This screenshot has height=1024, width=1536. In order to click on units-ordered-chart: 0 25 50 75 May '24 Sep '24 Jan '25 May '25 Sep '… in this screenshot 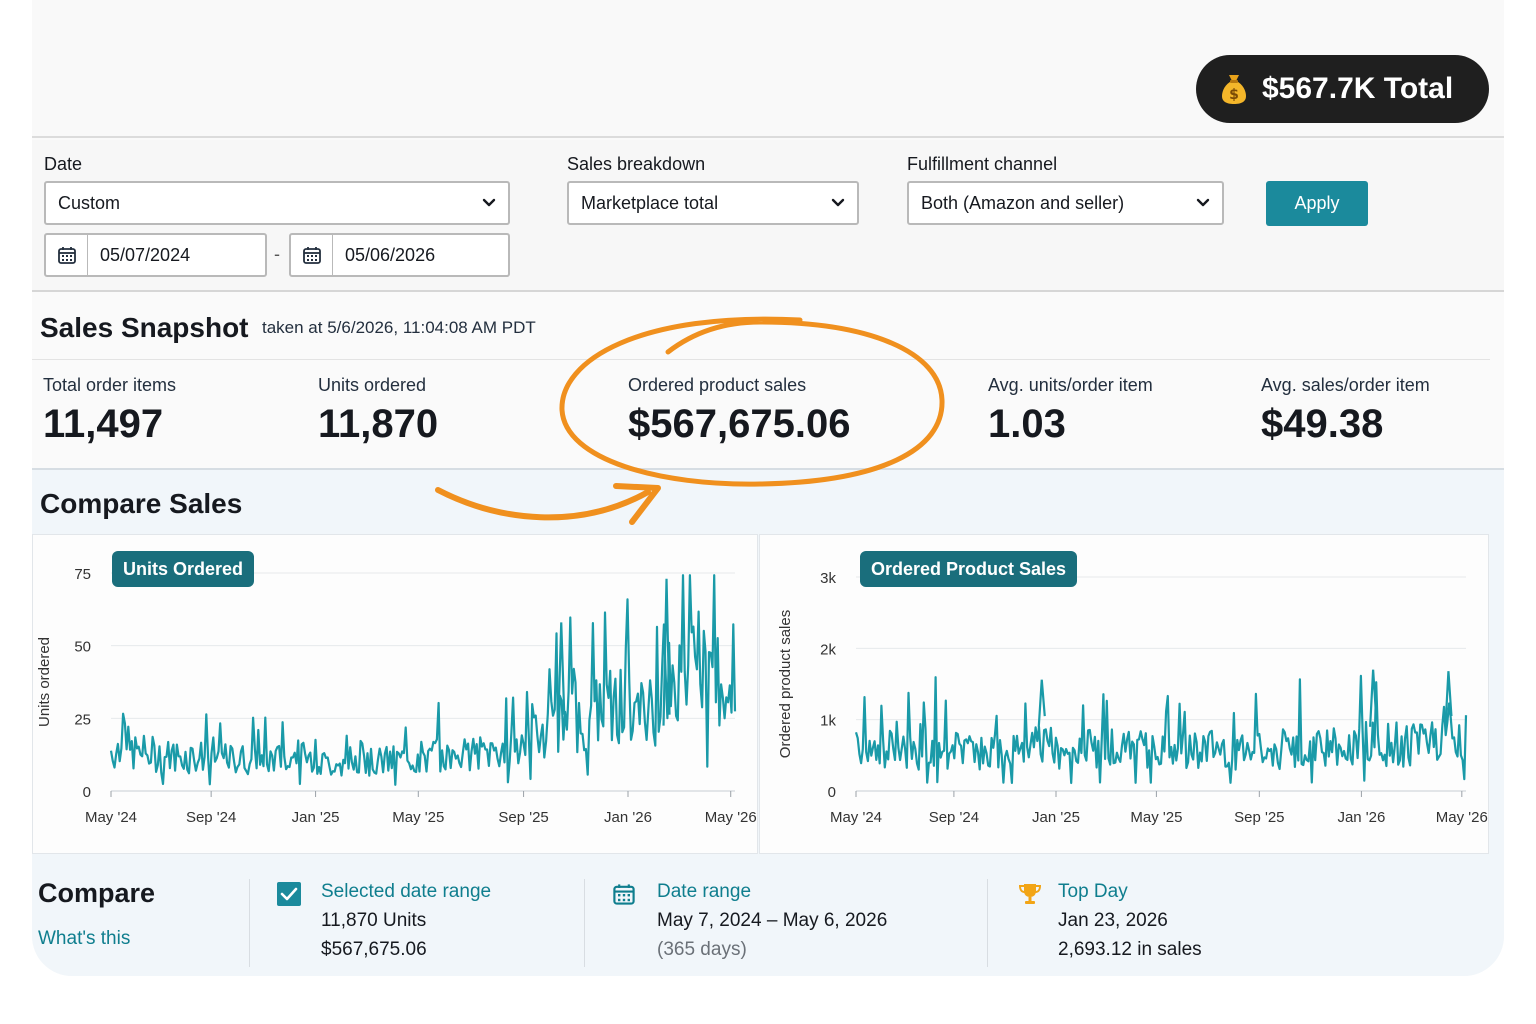, I will do `click(395, 694)`.